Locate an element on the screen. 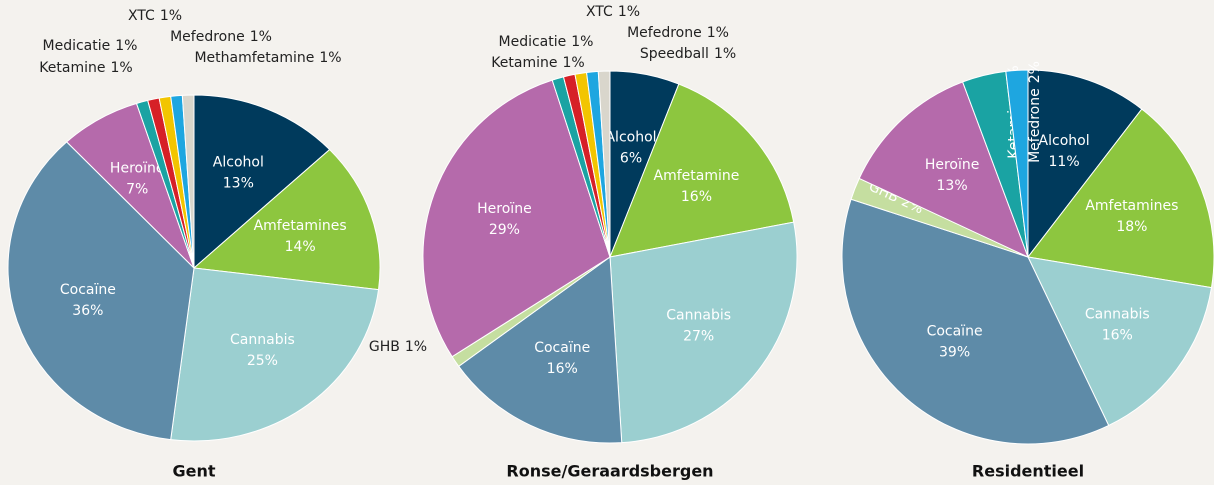 This screenshot has width=1214, height=485. slice-name: Amfetamine is located at coordinates (697, 176).